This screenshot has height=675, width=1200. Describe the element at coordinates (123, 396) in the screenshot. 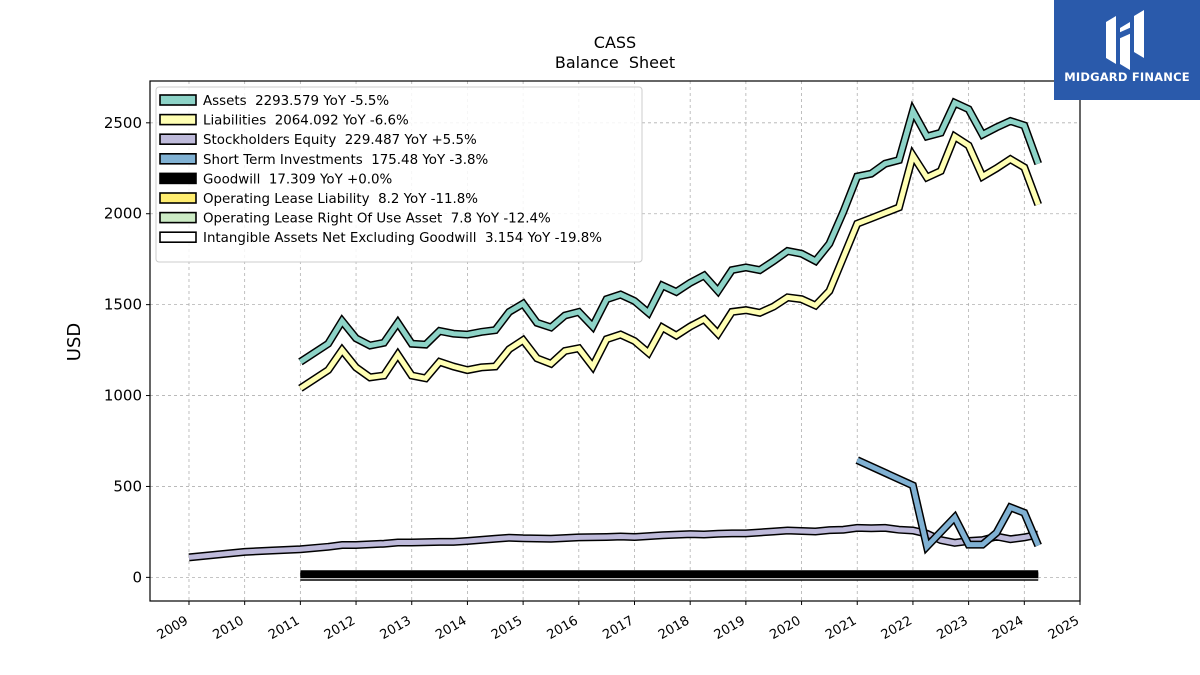

I see `y-tick-label: 1000` at that location.